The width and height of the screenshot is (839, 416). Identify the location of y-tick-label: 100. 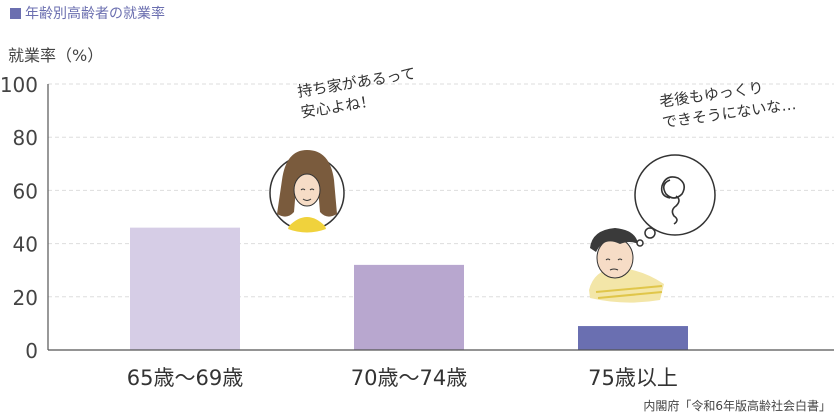
(19, 85).